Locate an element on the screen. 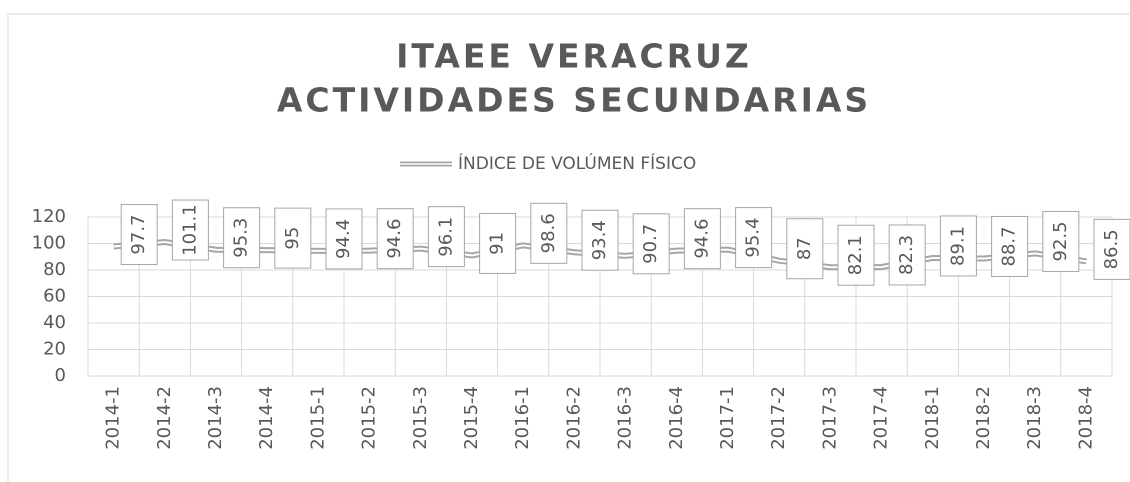 The image size is (1130, 482). data-label: 89.1 is located at coordinates (957, 246).